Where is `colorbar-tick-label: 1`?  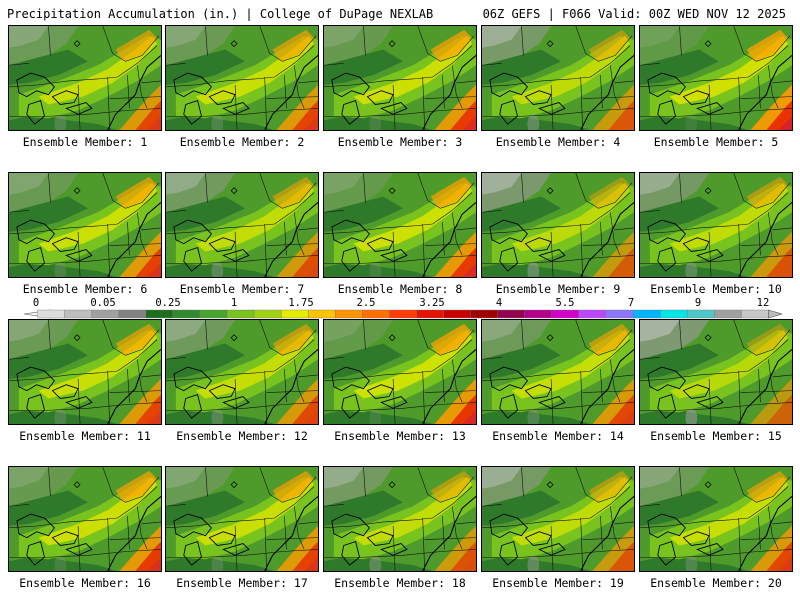 colorbar-tick-label: 1 is located at coordinates (234, 303).